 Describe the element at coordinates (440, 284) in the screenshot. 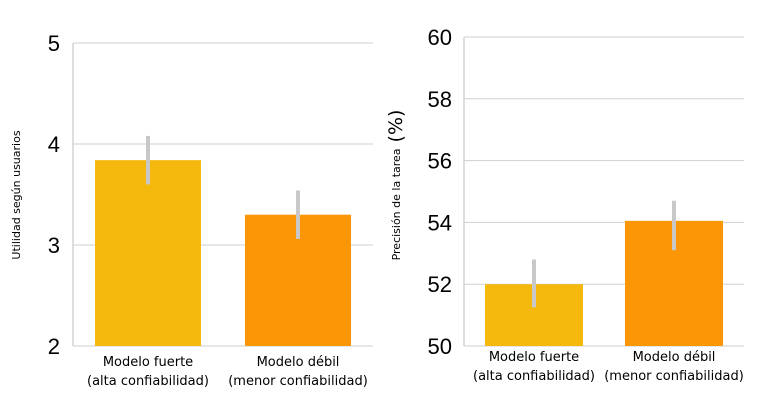

I see `y-tick-label: 52` at that location.